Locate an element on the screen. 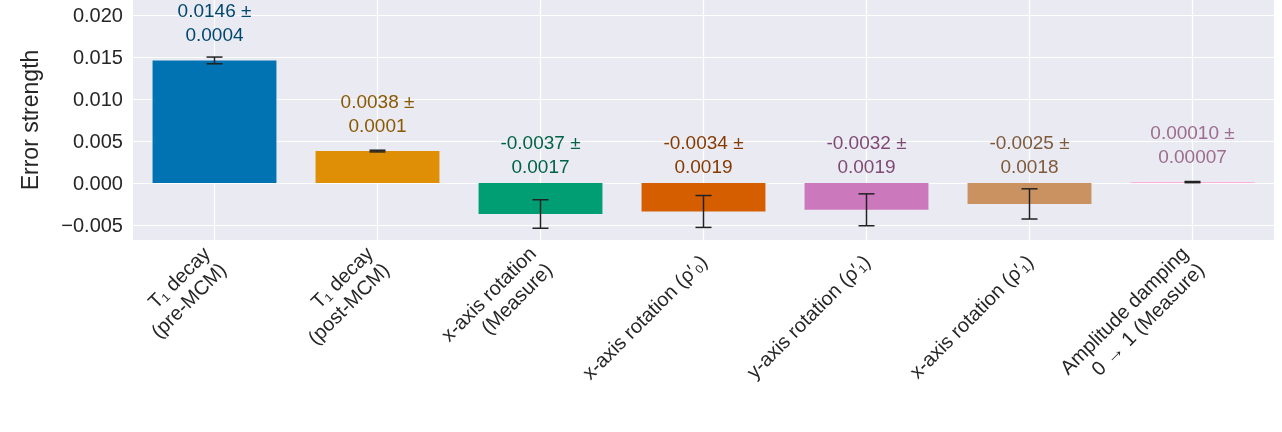 The height and width of the screenshot is (432, 1282). data-label: -0.0034 ± 0.0019 is located at coordinates (703, 155).